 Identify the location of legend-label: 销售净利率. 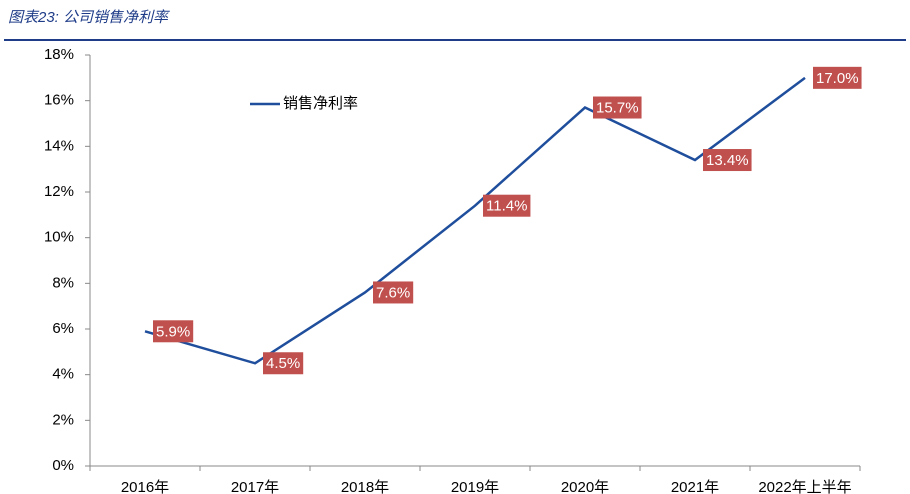
(320, 103).